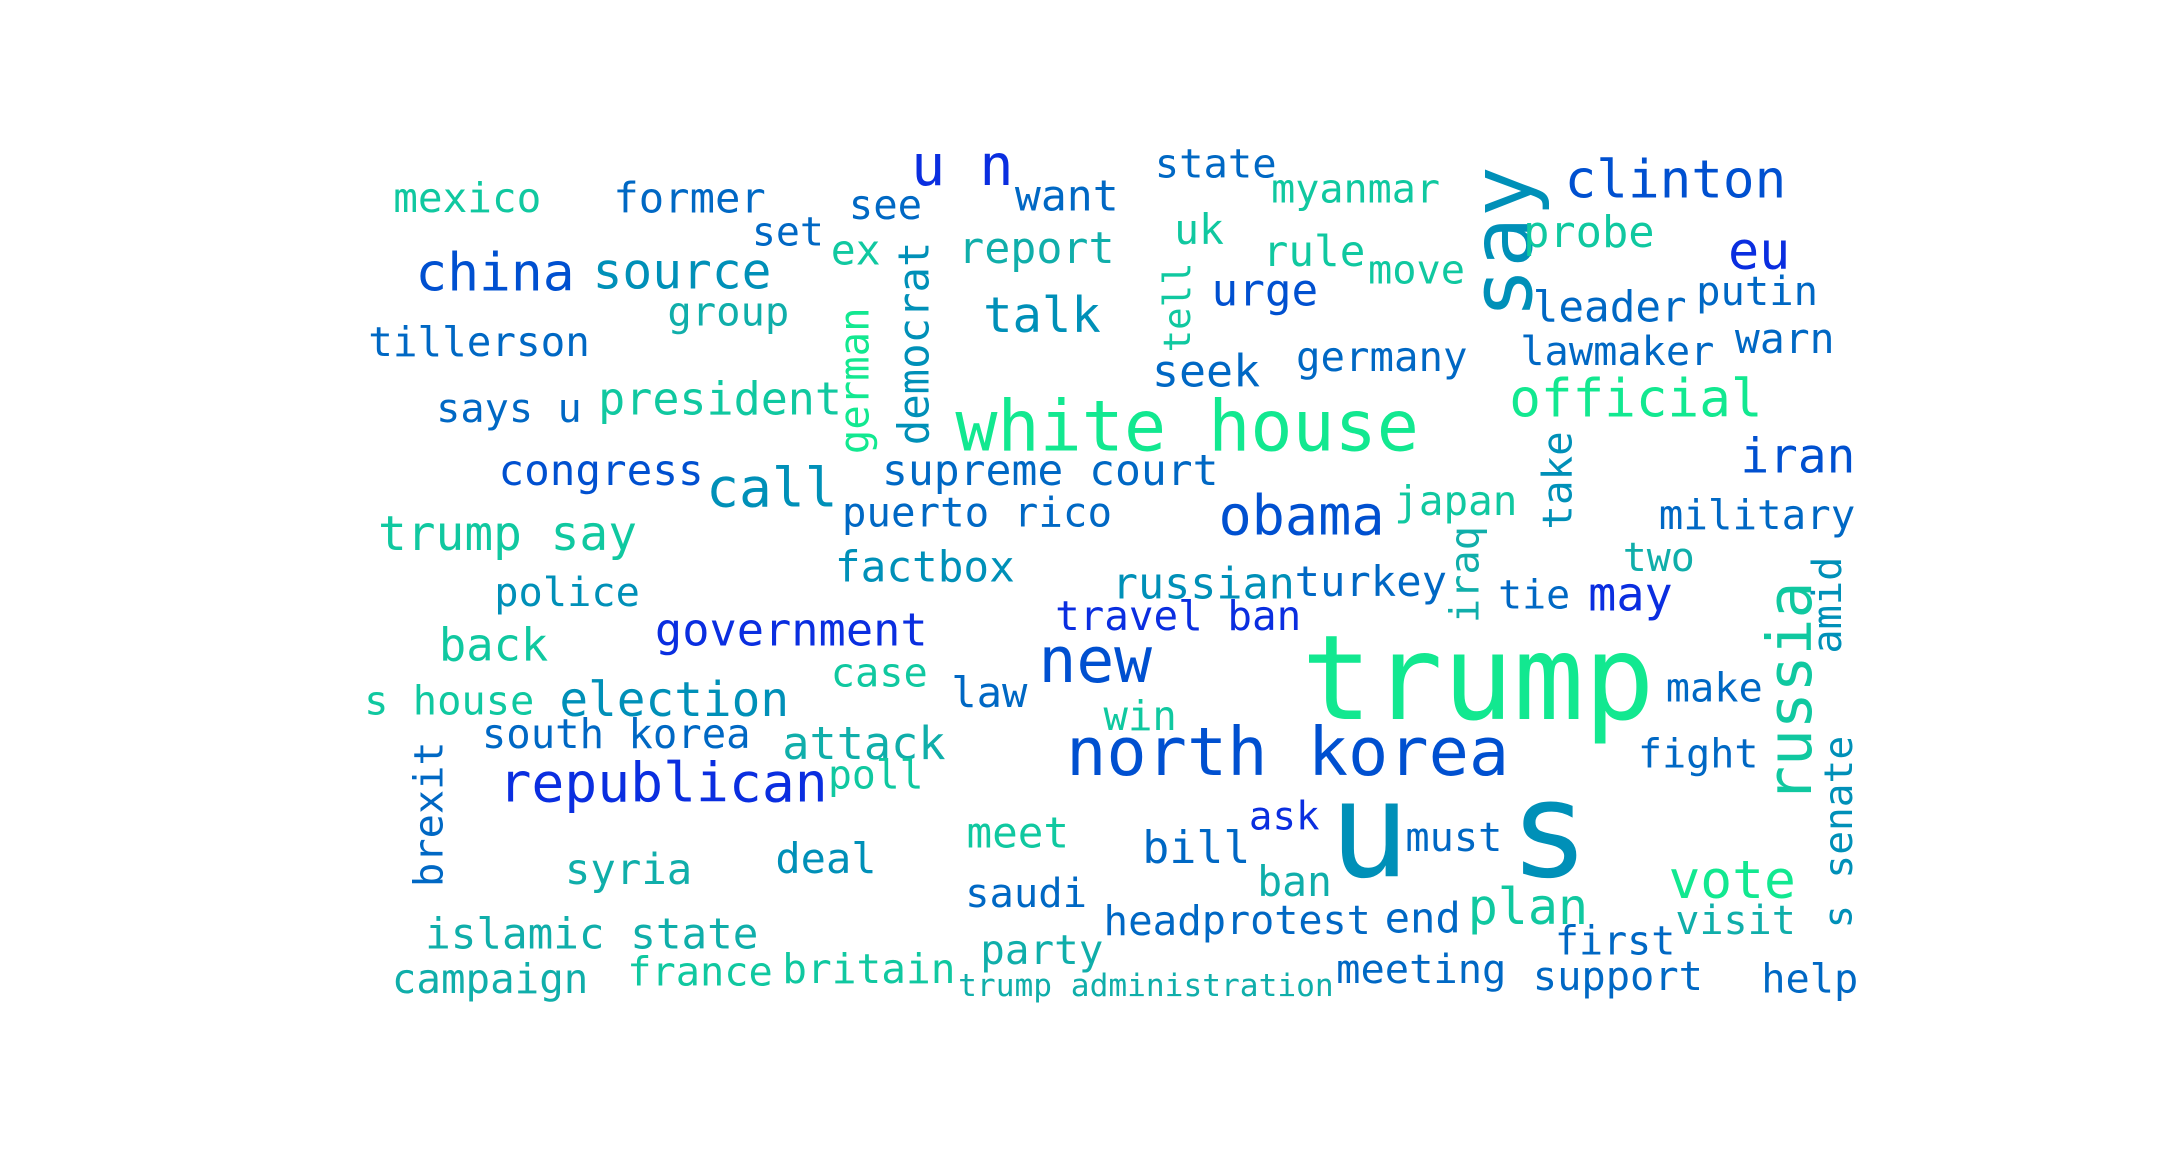 The width and height of the screenshot is (2160, 1152). I want to click on word: turkey, so click(1371, 581).